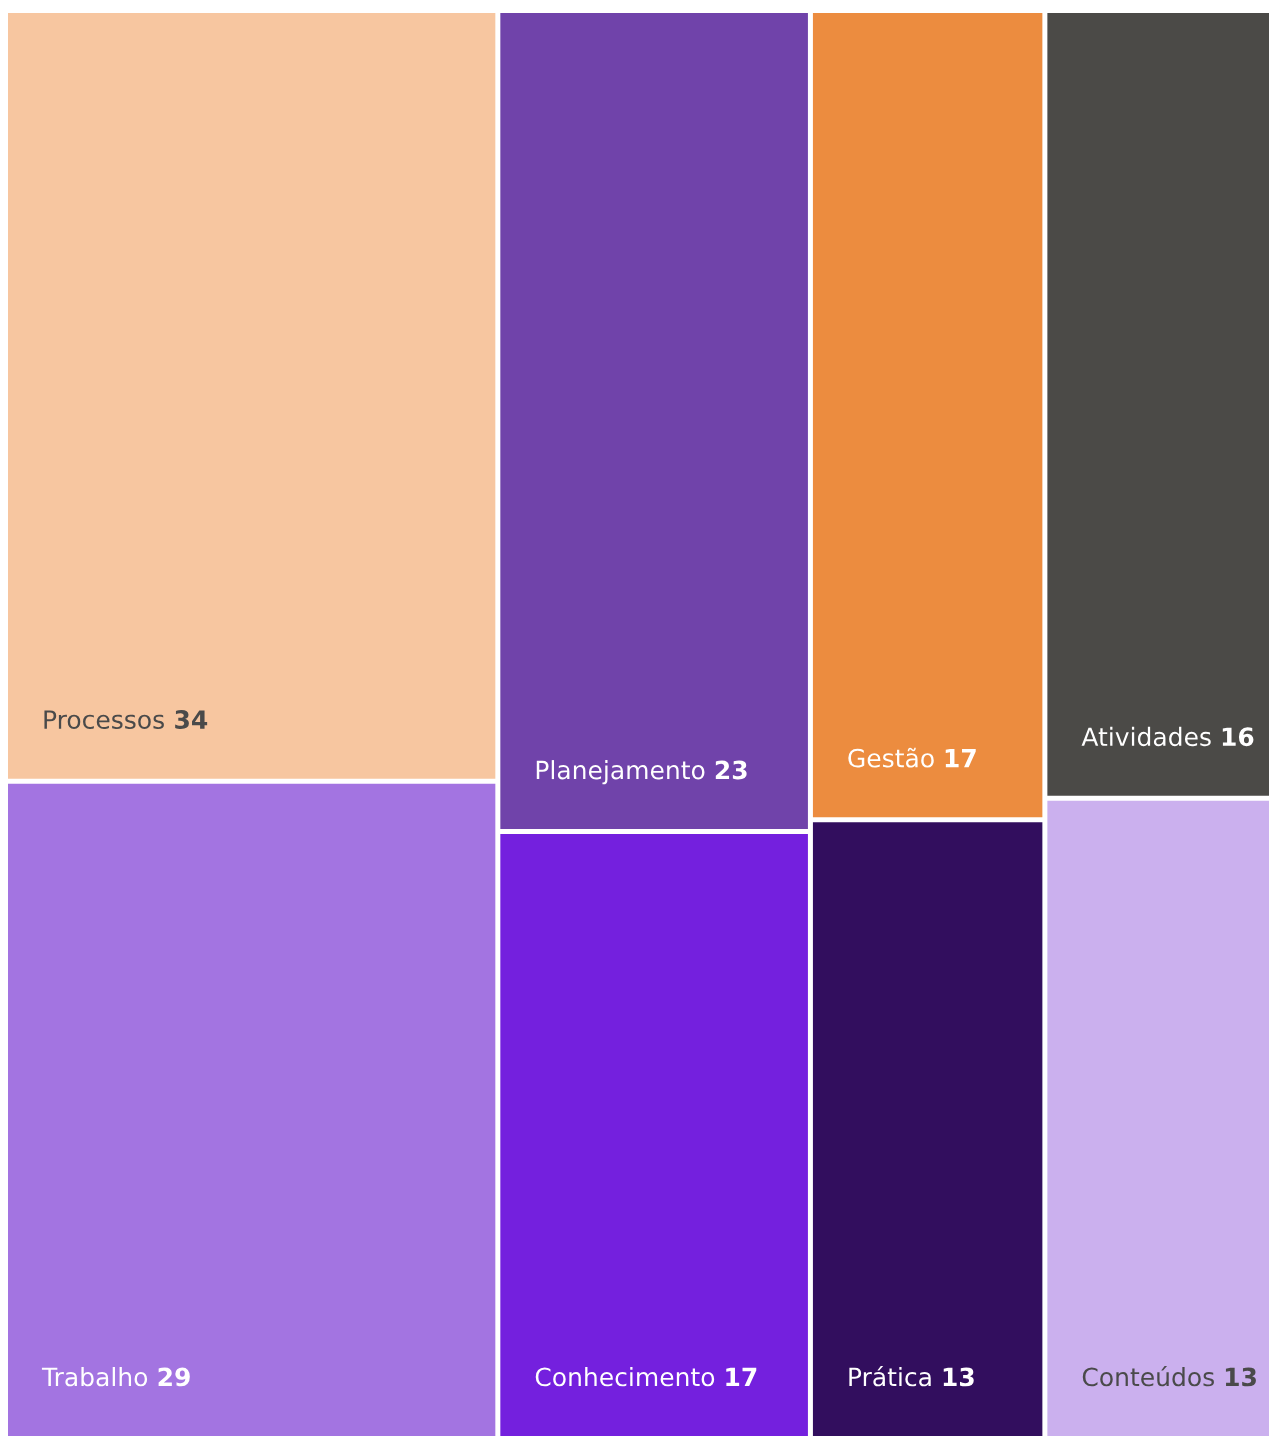 Image resolution: width=1274 pixels, height=1441 pixels. I want to click on data-label: 29, so click(174, 1377).